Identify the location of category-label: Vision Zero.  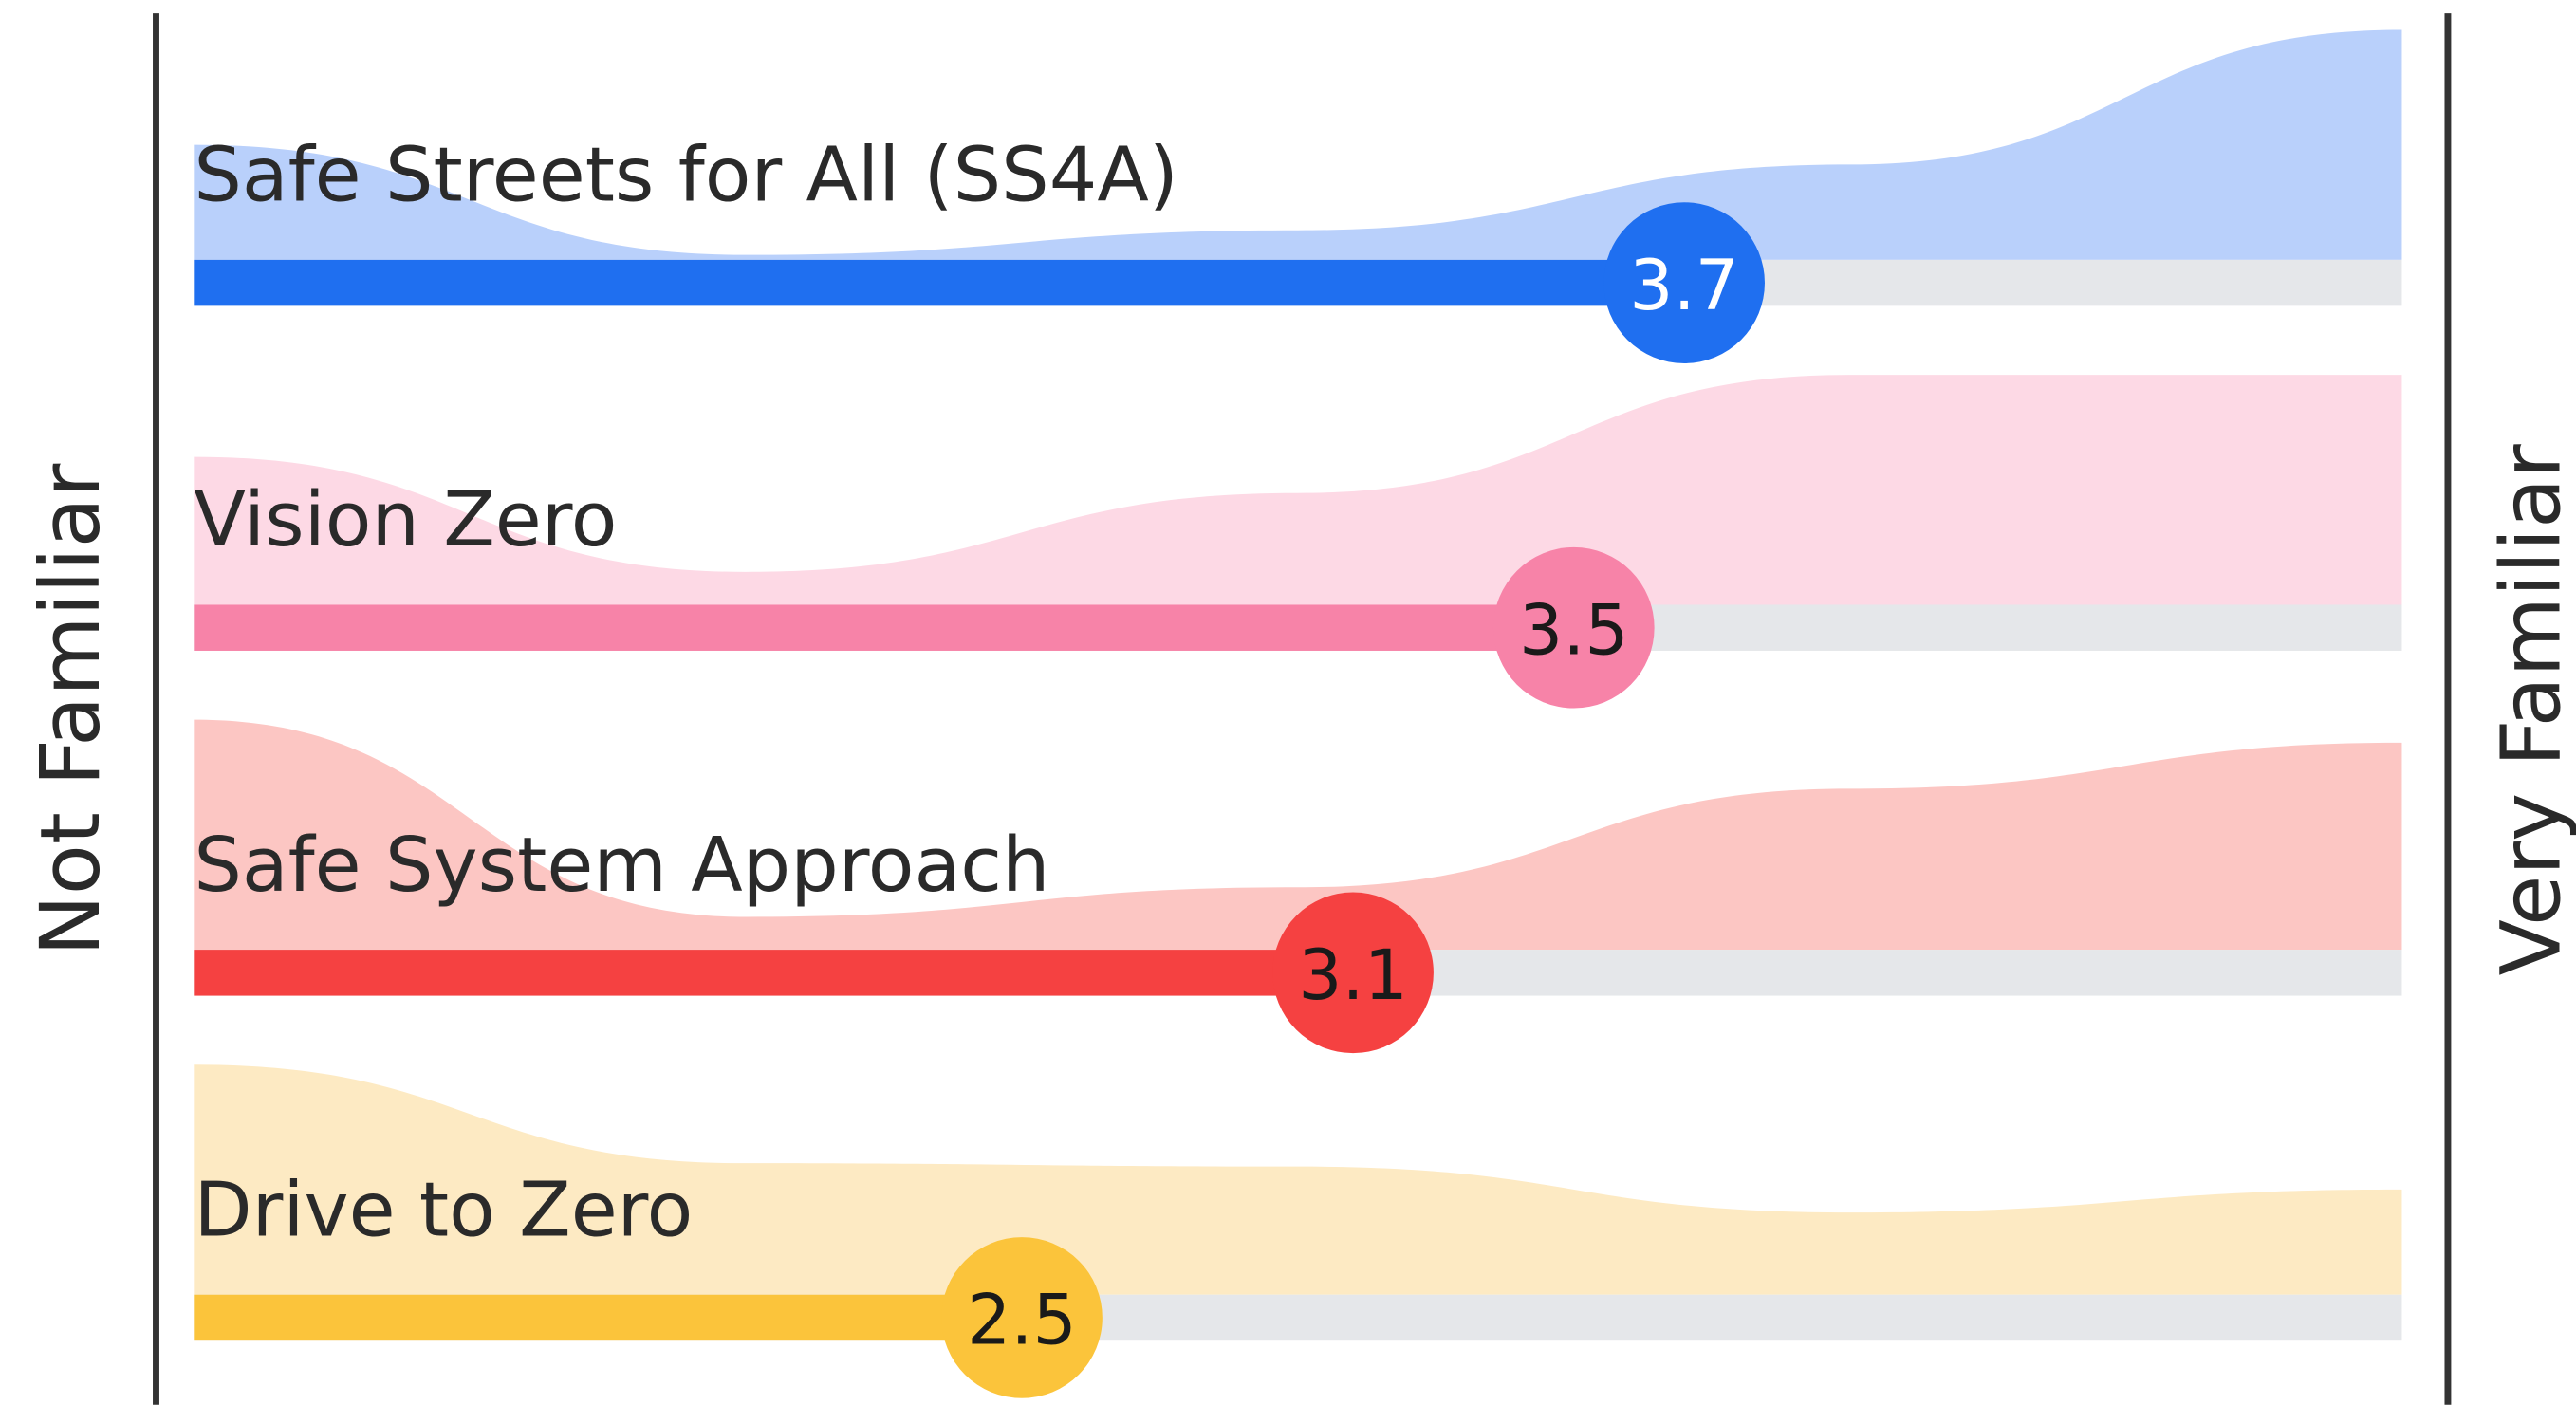
(405, 519).